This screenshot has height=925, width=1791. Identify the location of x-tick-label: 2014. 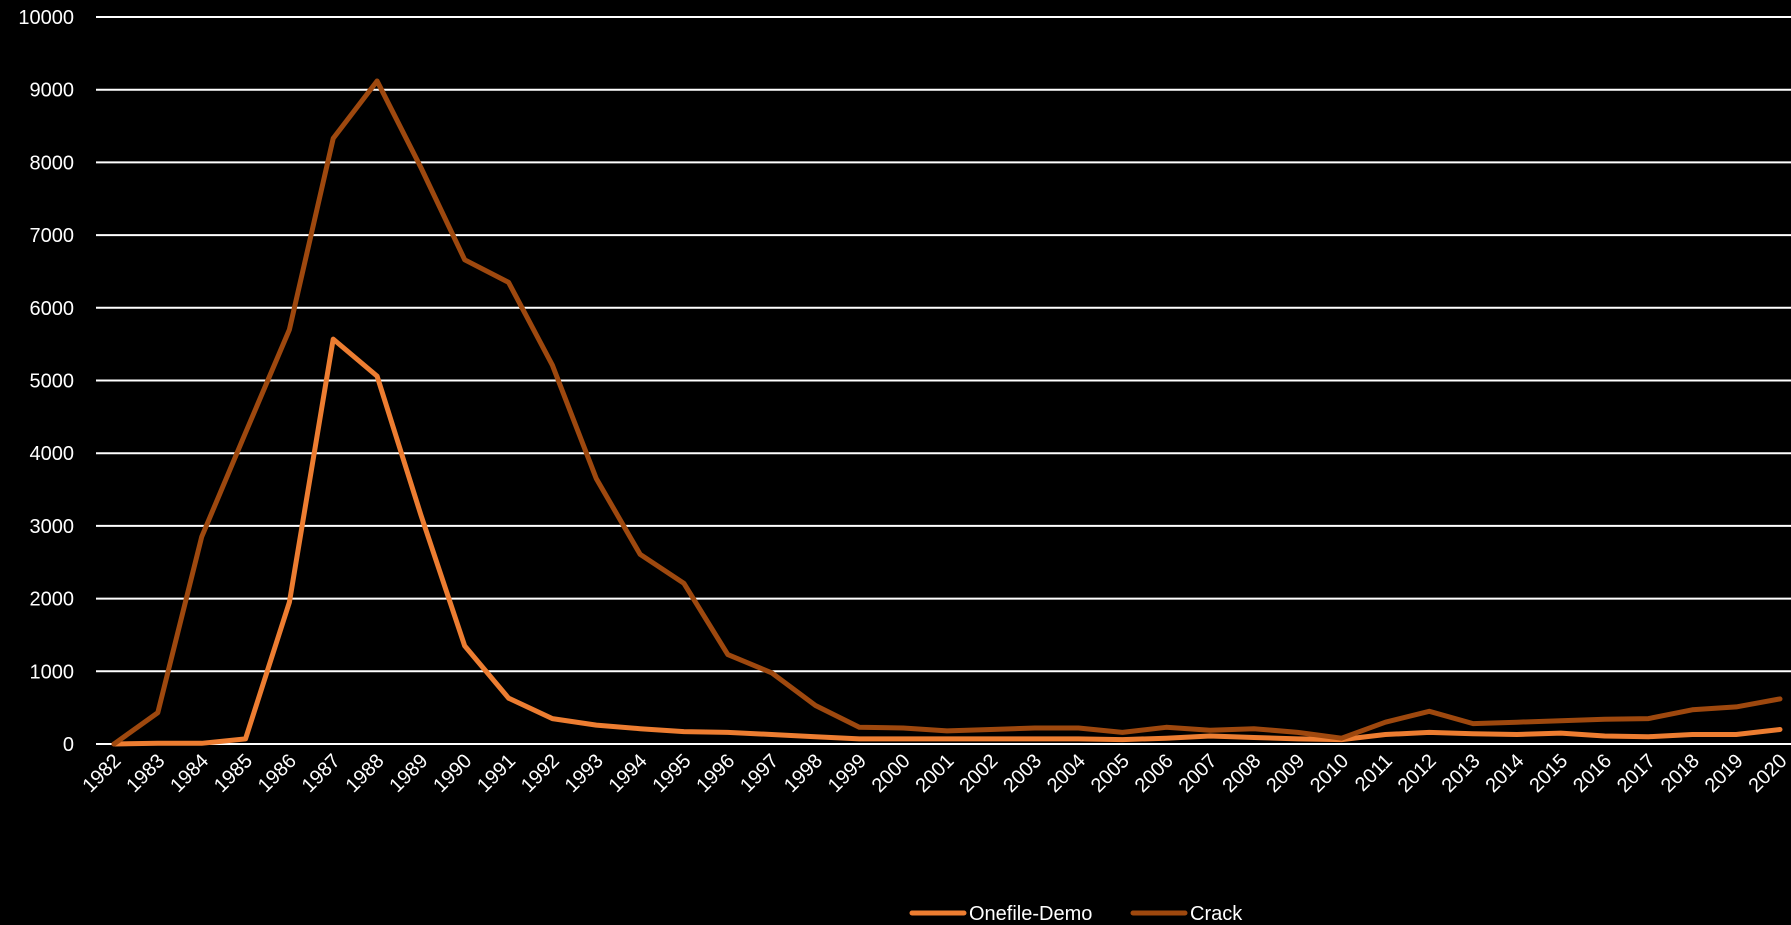
(1504, 773).